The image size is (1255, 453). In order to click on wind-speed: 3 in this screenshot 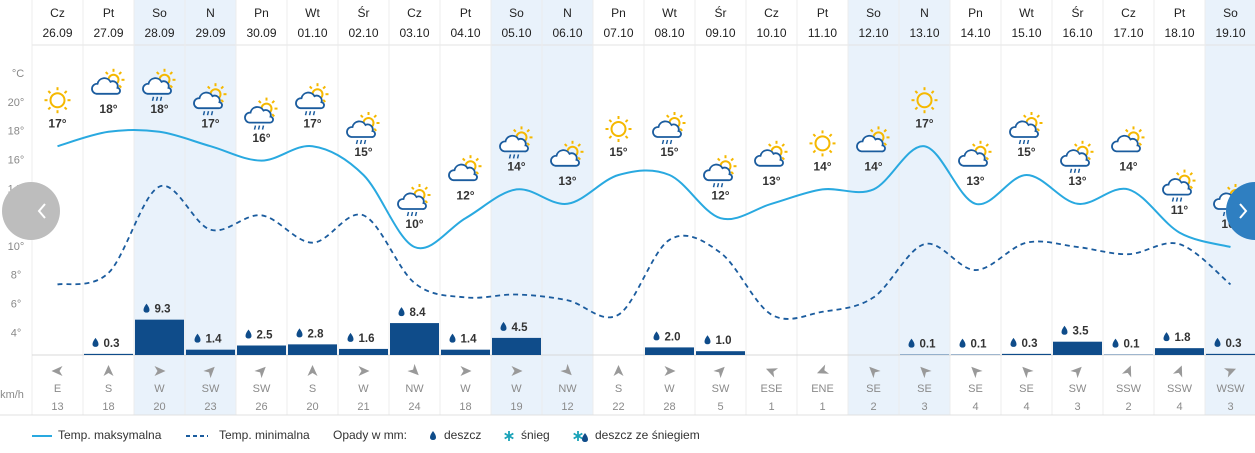, I will do `click(1077, 407)`.